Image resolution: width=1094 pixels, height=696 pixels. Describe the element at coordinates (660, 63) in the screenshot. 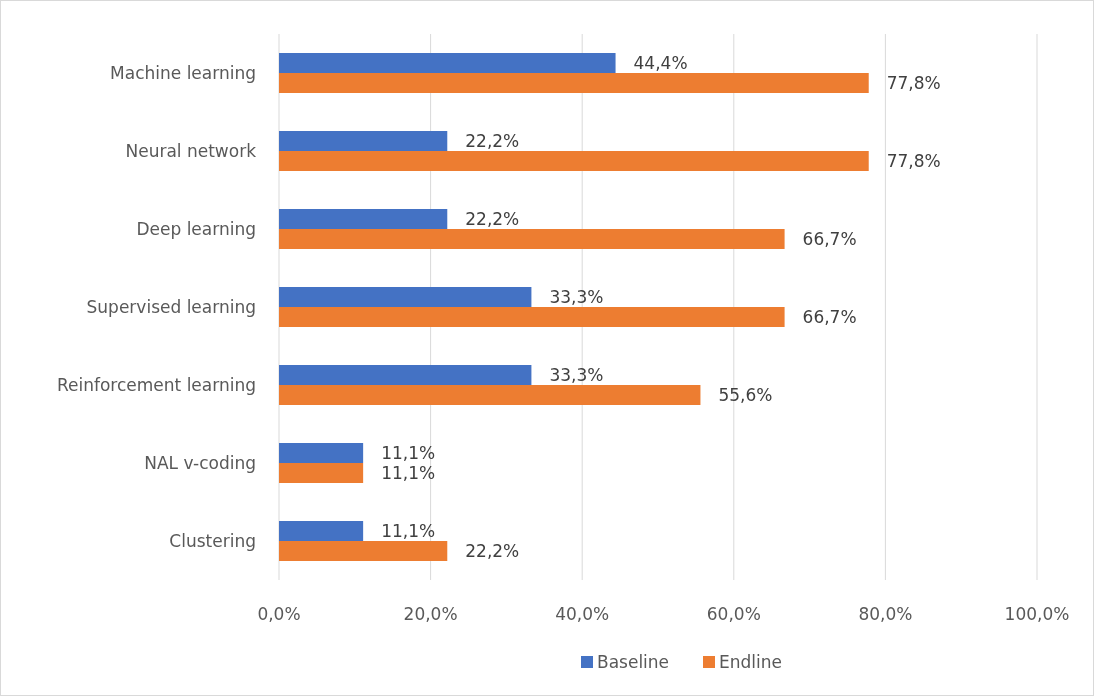

I see `data-label: 44,4%` at that location.